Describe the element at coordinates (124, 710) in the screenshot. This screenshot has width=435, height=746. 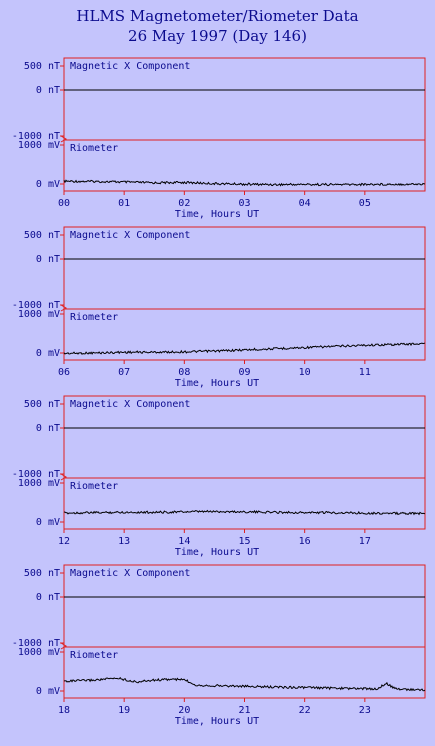
I see `x-tick-label: 19` at that location.